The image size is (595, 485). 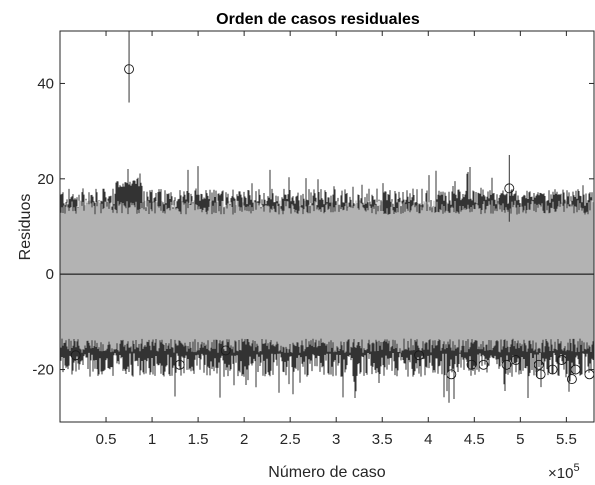 I want to click on x-tick-label-8: 4.5, so click(x=474, y=439).